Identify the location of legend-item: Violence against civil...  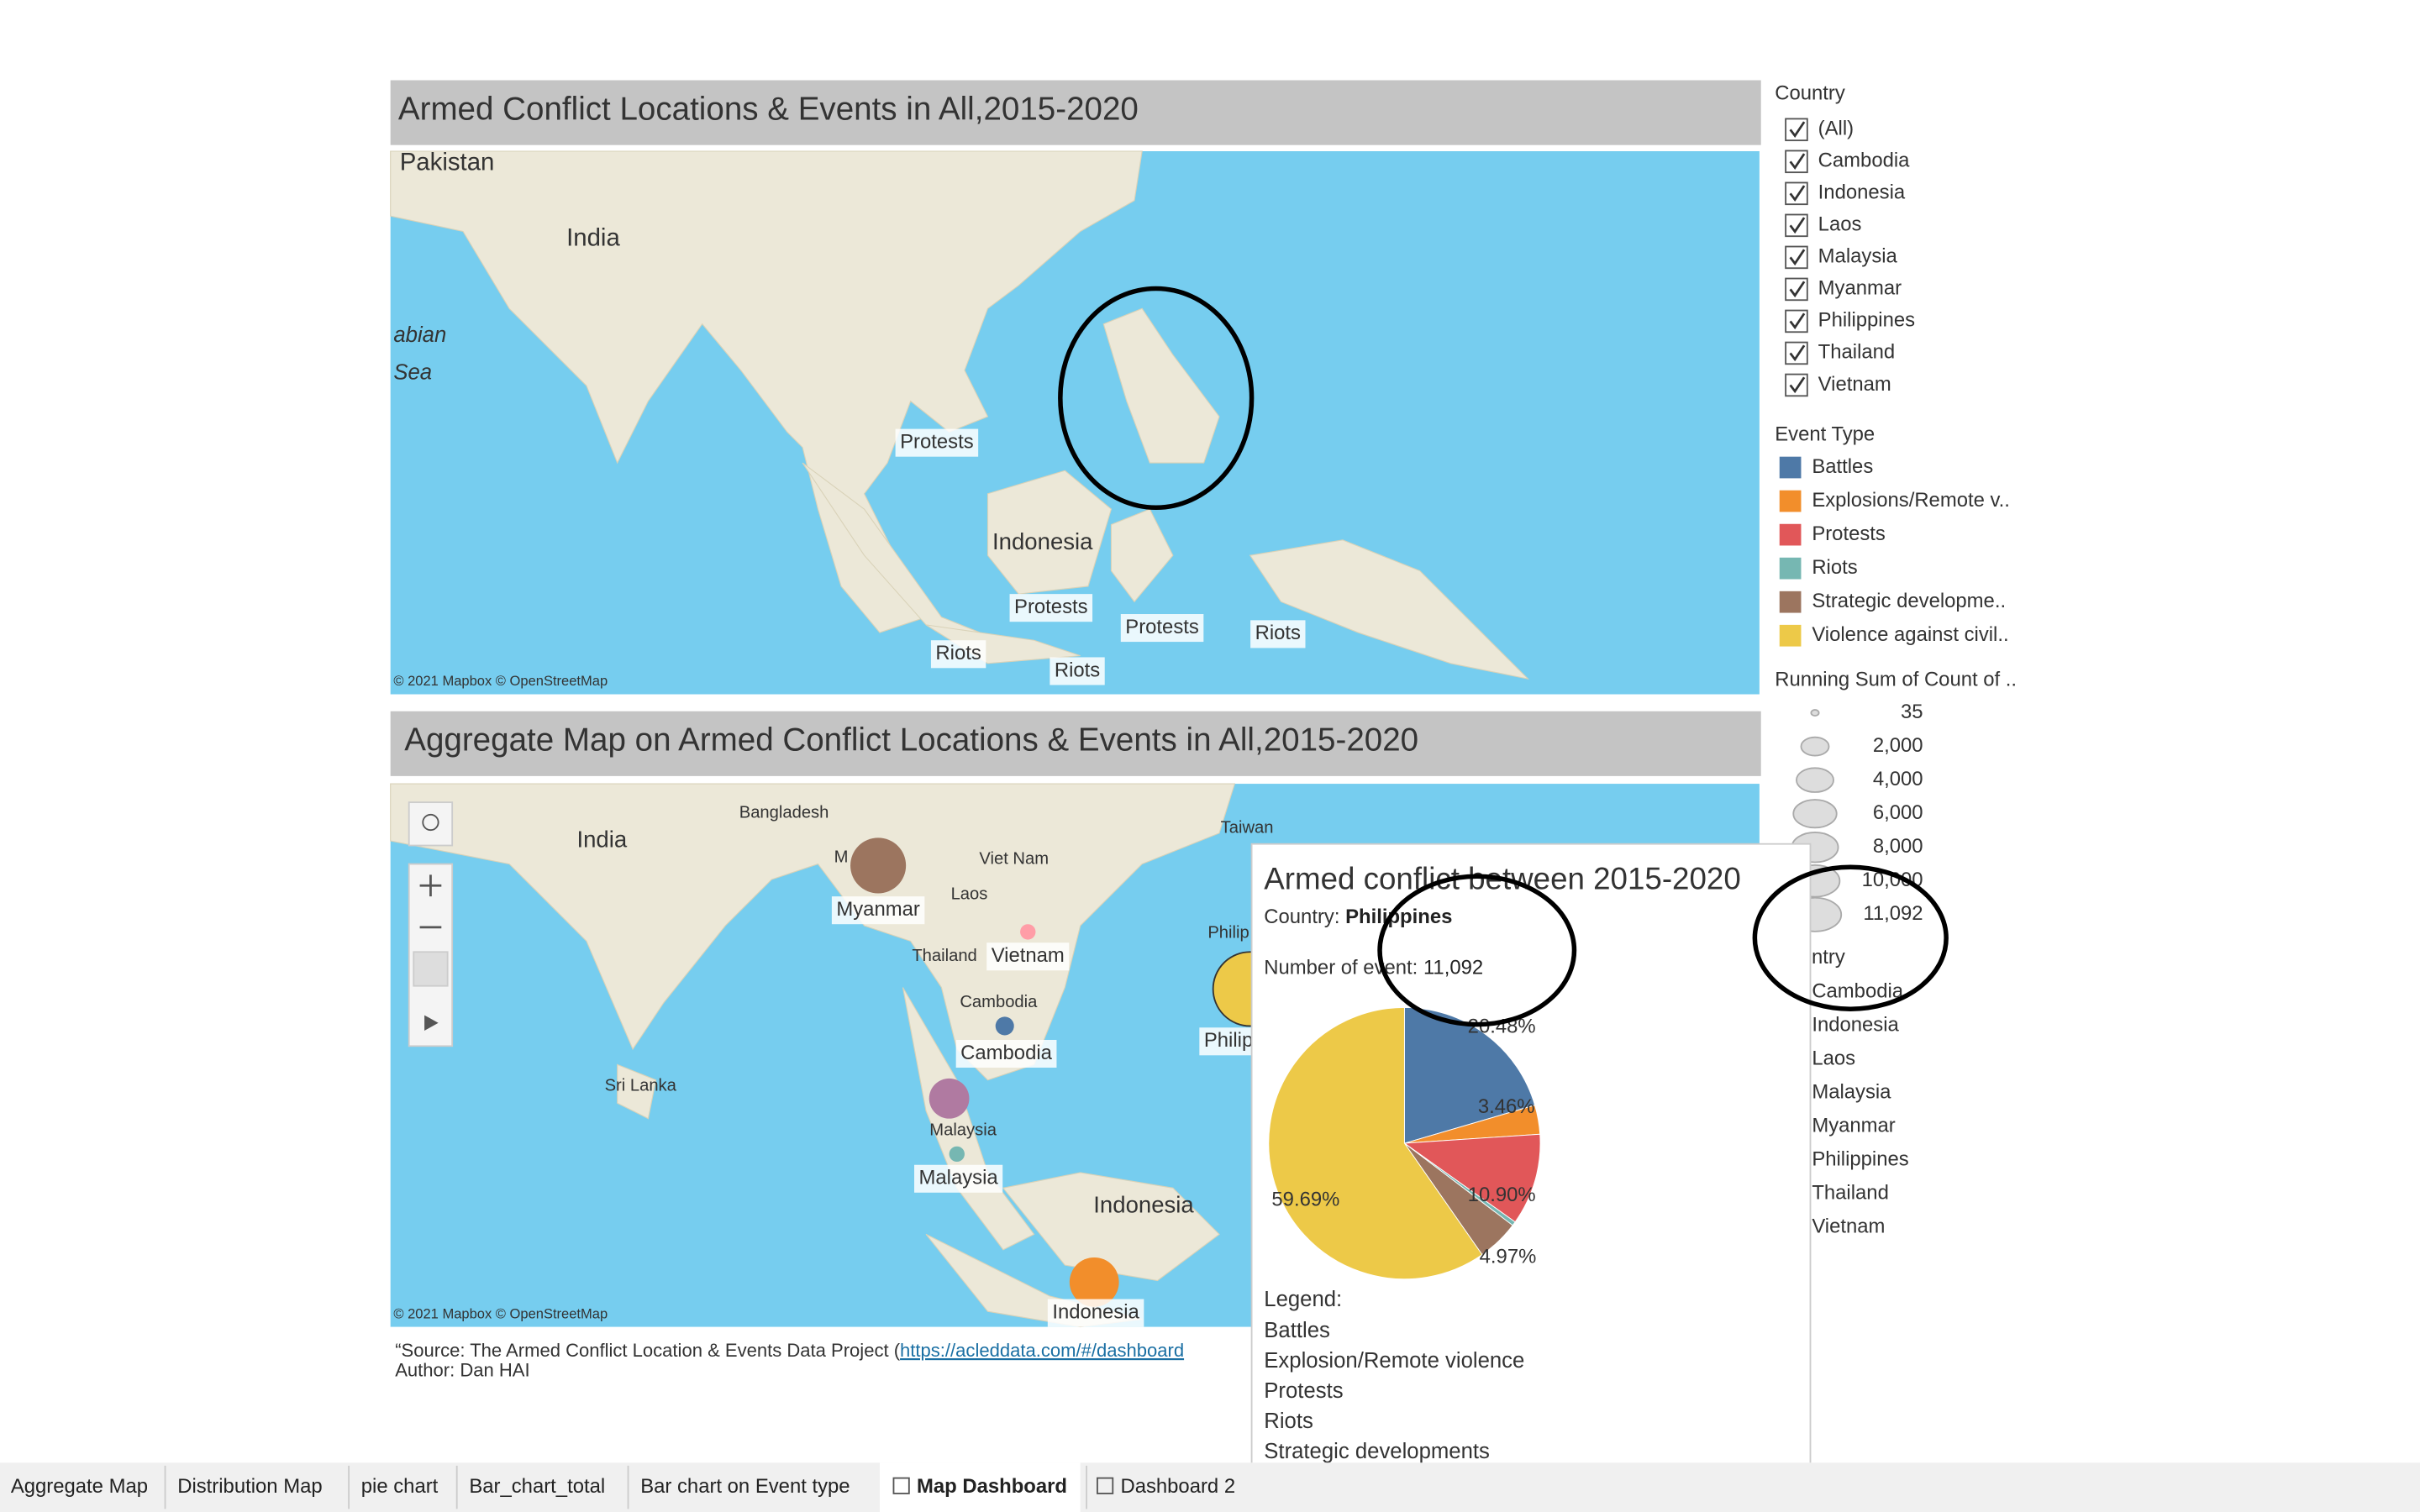
(1910, 634).